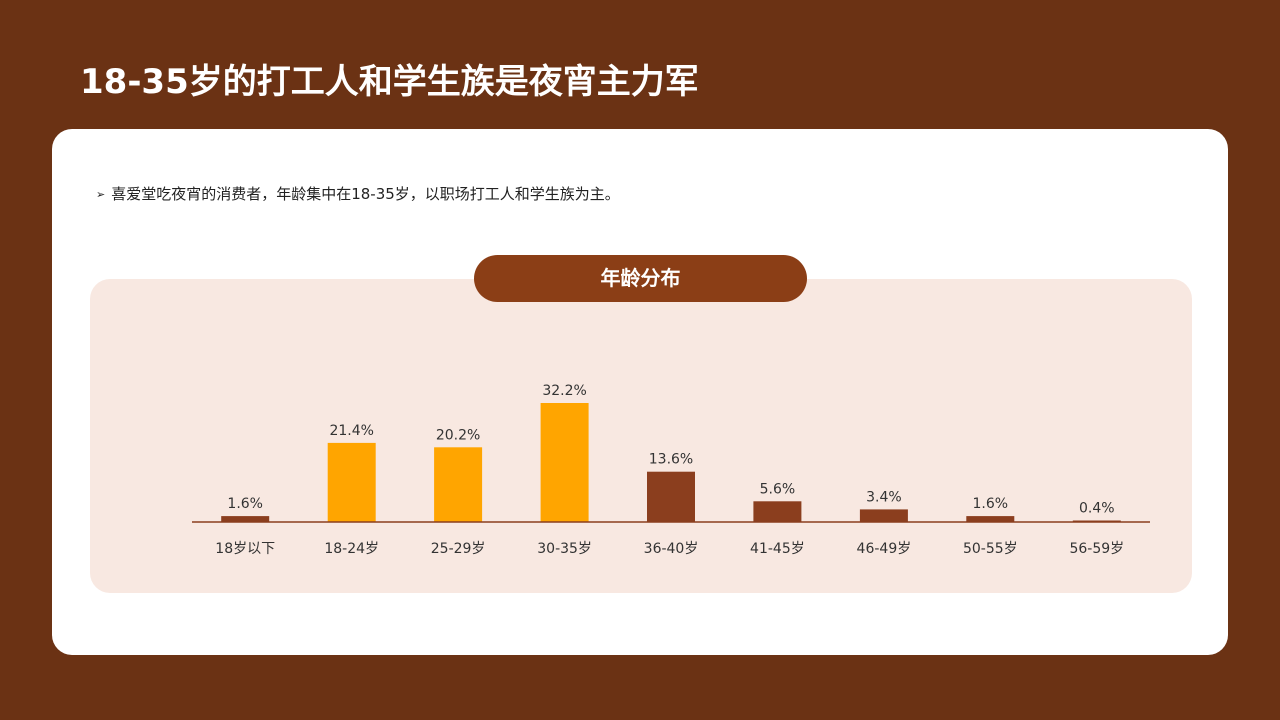  I want to click on x-tick-label-2: 25-29岁, so click(458, 549).